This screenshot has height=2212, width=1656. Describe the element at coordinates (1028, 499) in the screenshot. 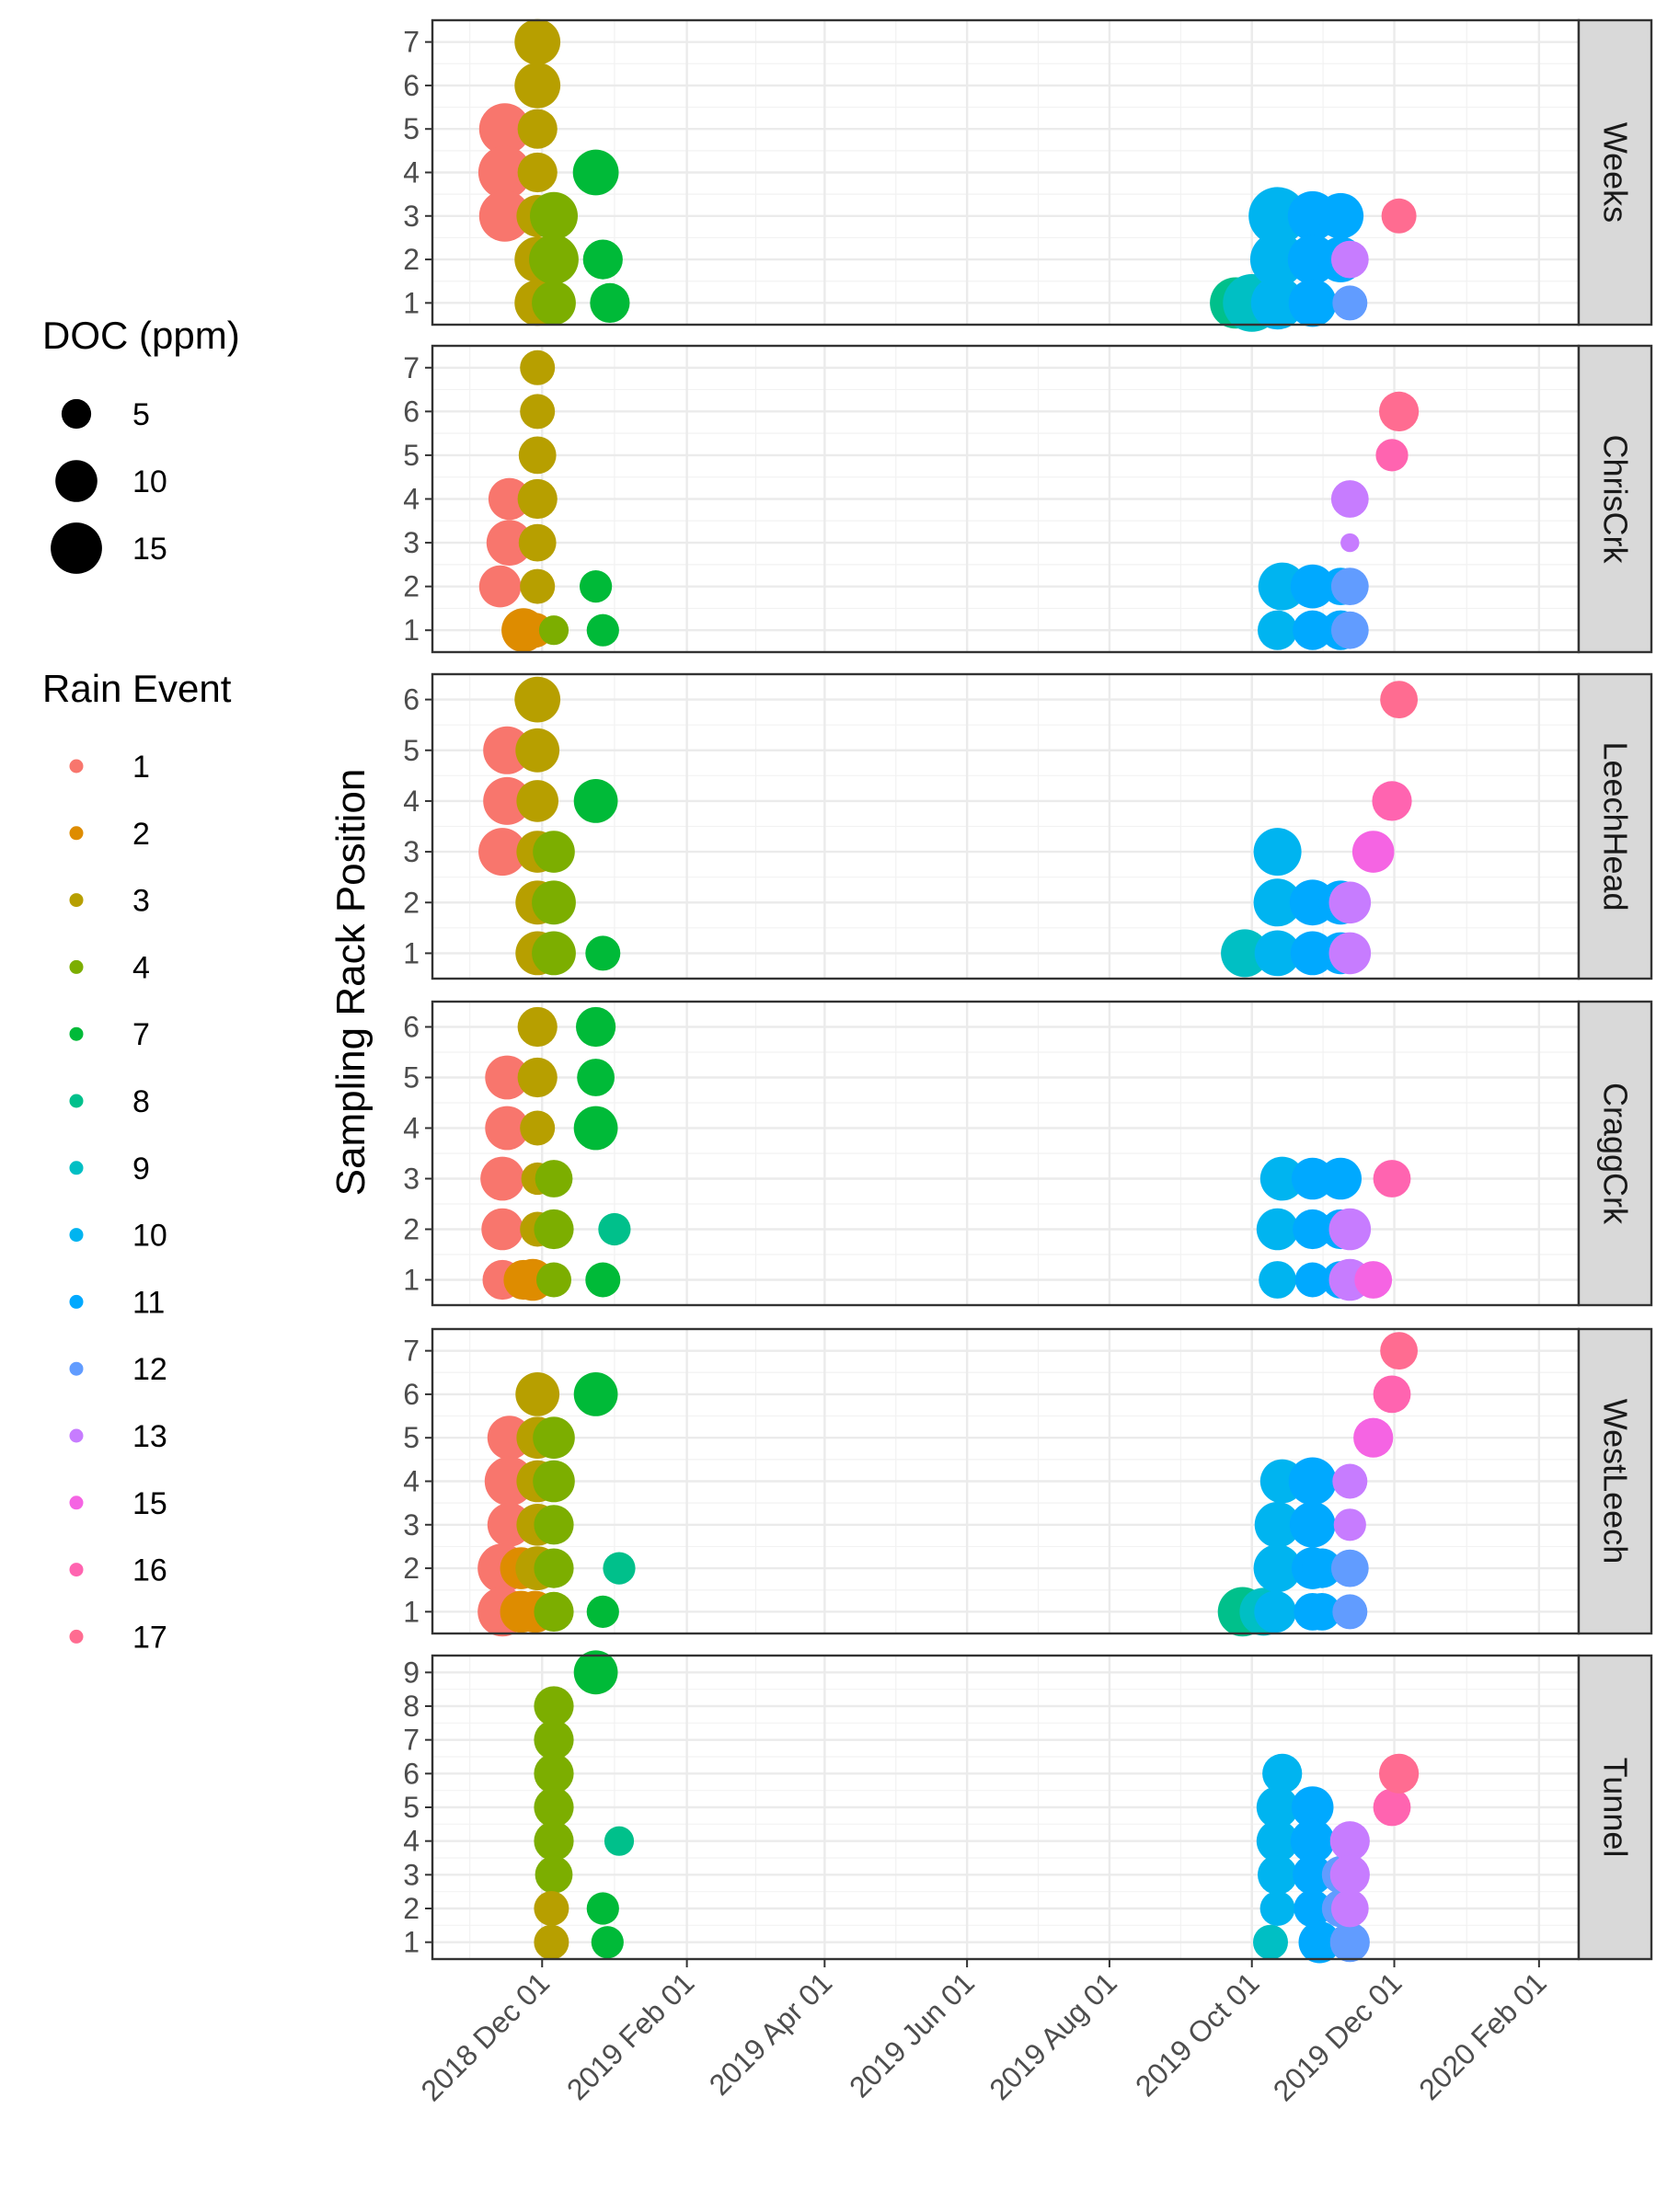

I see `facet-panel-chriscrk: 1 2 3 4 5 6 7 ChrisCrk` at that location.